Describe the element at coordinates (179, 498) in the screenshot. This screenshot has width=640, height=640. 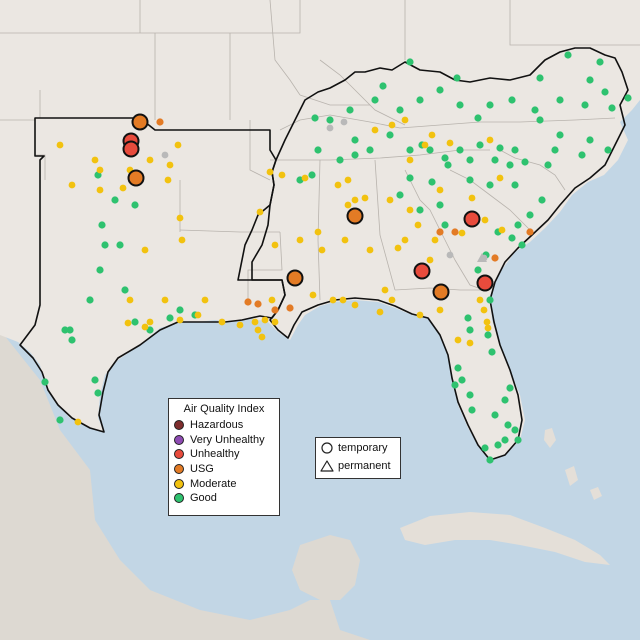
I see `legend-swatch-good` at that location.